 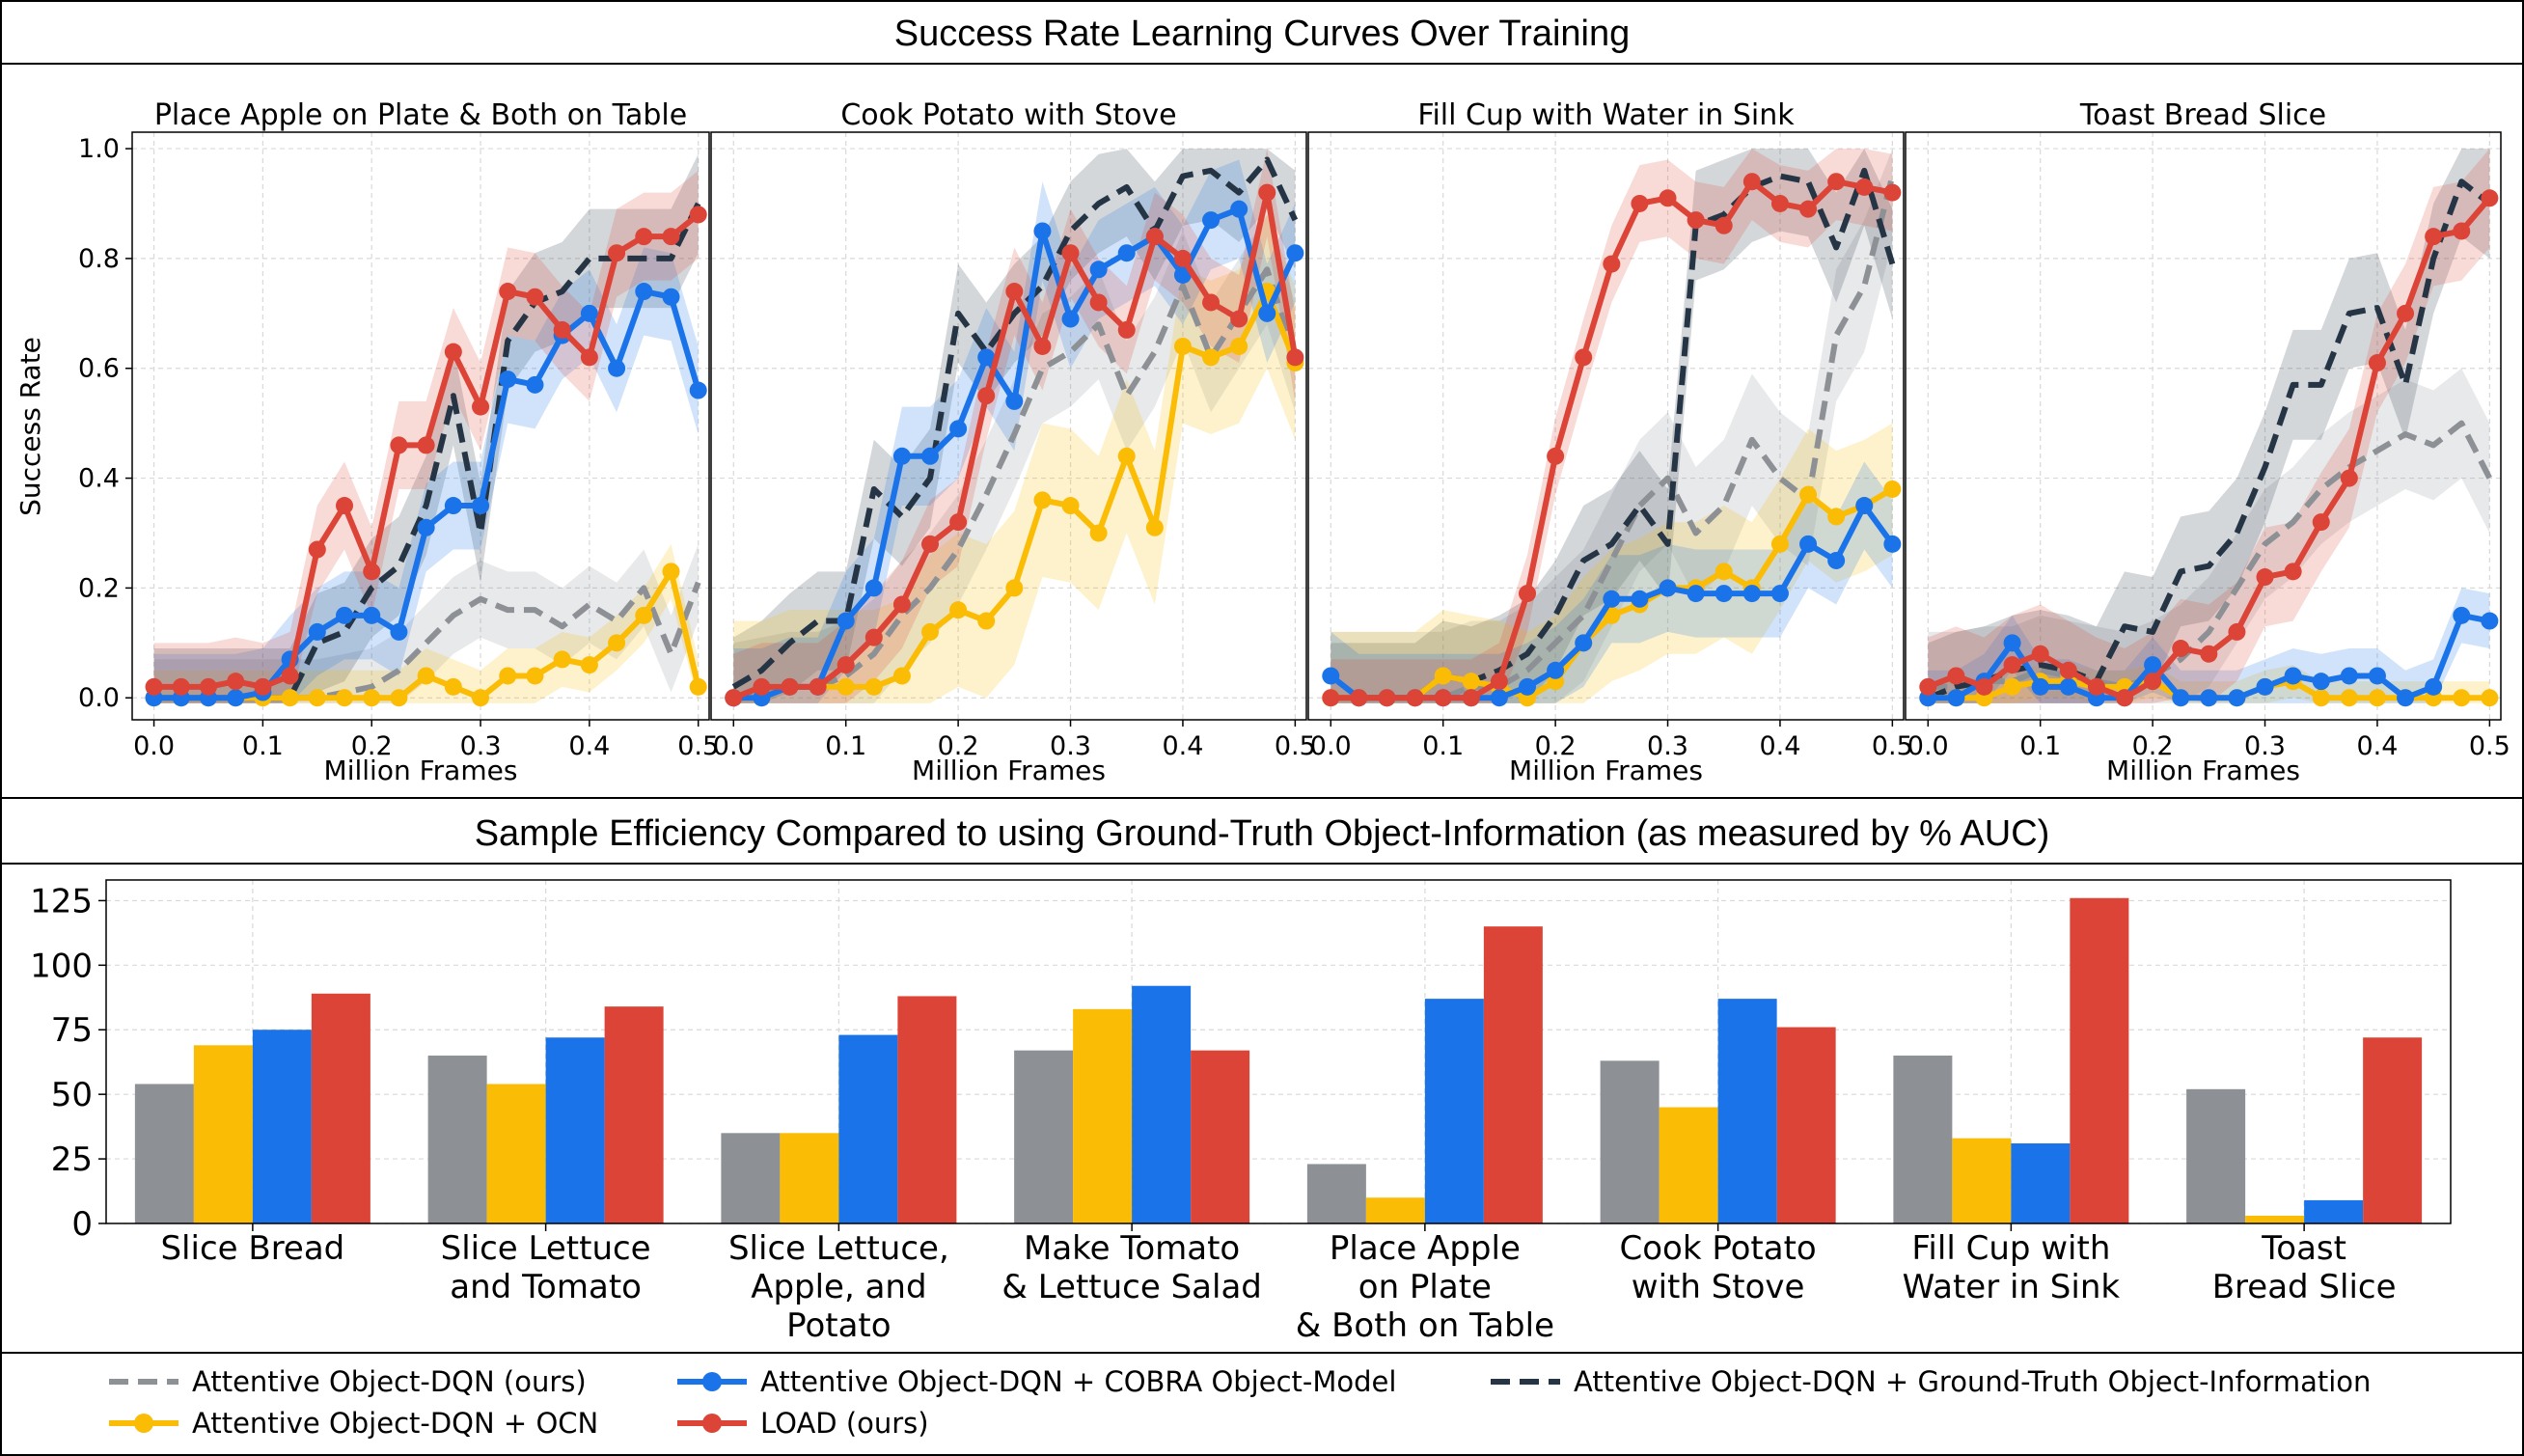 What do you see at coordinates (99, 479) in the screenshot?
I see `y-tick-label: 0.4` at bounding box center [99, 479].